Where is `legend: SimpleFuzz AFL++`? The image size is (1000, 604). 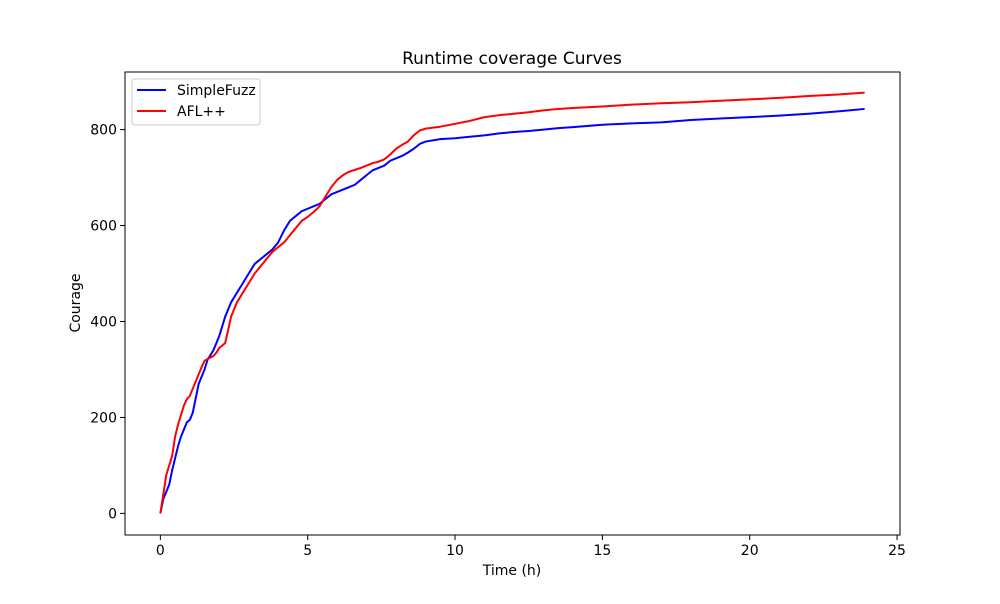 legend: SimpleFuzz AFL++ is located at coordinates (196, 102).